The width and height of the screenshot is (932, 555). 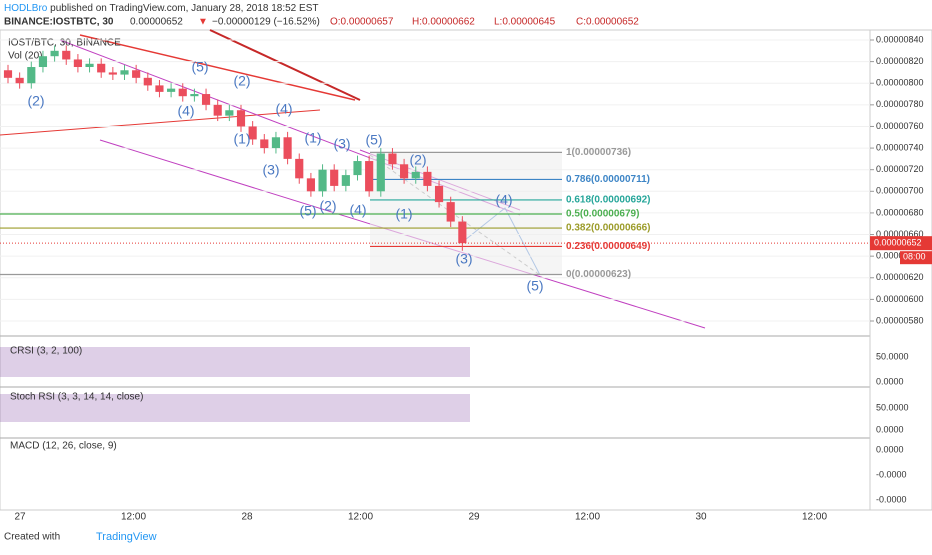 What do you see at coordinates (900, 270) in the screenshot?
I see `price-axis` at bounding box center [900, 270].